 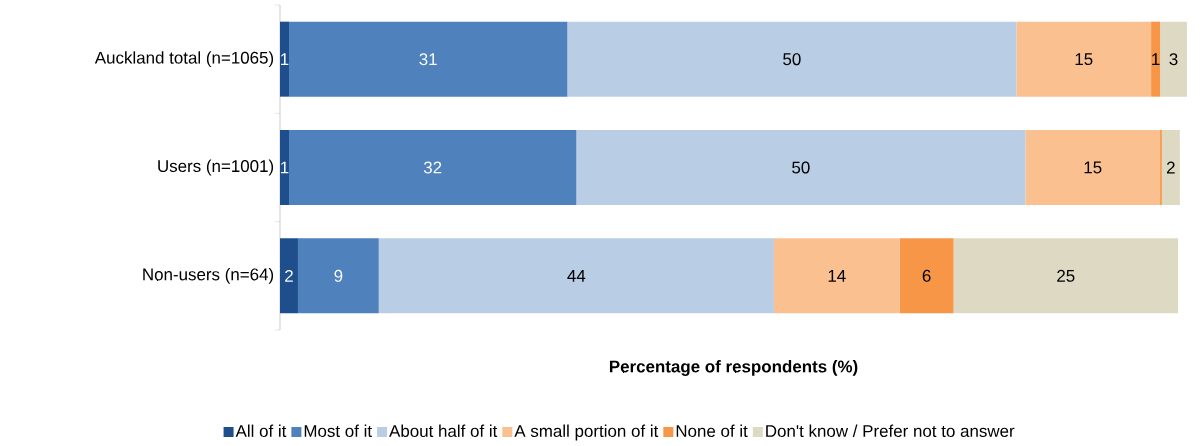 I want to click on data-label: 44, so click(x=576, y=276).